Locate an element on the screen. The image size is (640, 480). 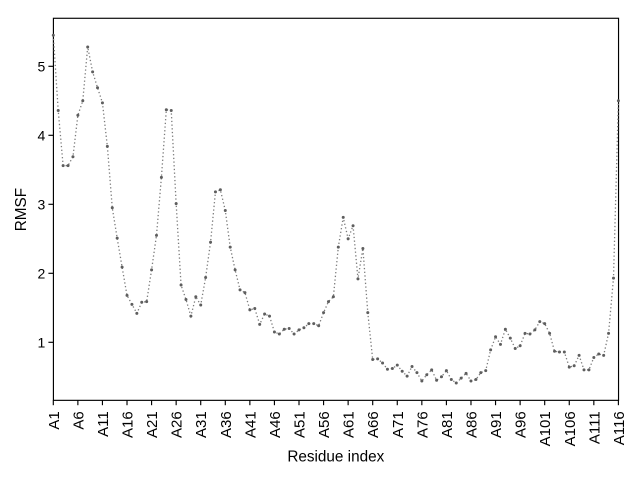
svg-text: 3 is located at coordinates (42, 204).